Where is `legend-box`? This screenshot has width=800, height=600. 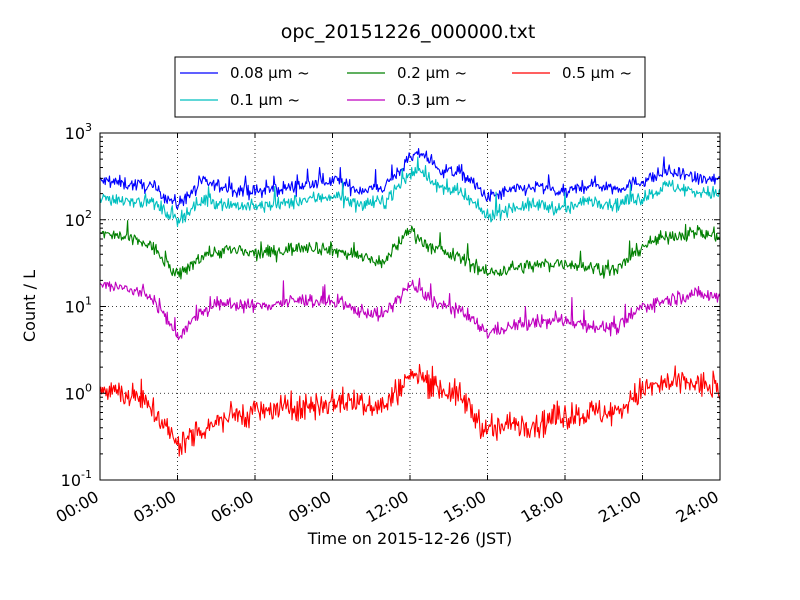
legend-box is located at coordinates (410, 87).